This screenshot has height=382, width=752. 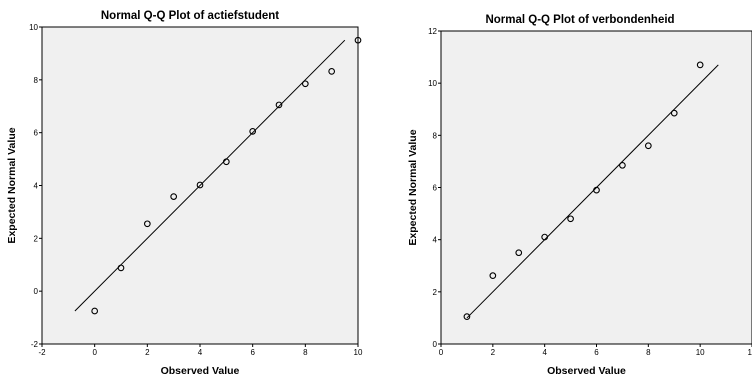 I want to click on x-tick-label: -2, so click(x=42, y=352).